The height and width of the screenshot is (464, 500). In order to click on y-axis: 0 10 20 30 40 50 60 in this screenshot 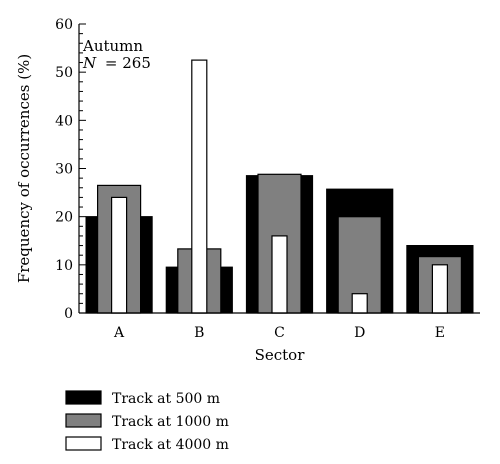, I will do `click(70, 169)`.